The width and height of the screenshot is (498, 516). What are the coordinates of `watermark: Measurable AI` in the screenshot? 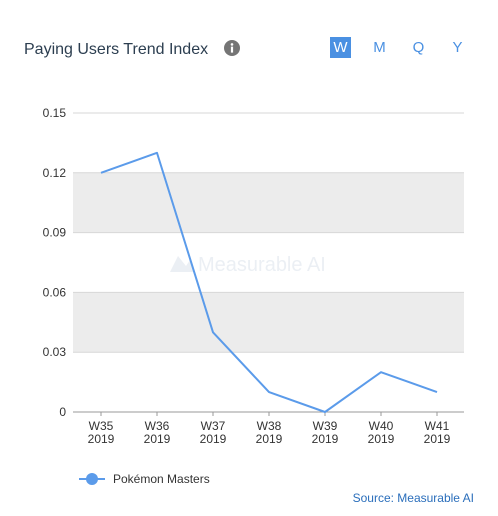 It's located at (248, 265).